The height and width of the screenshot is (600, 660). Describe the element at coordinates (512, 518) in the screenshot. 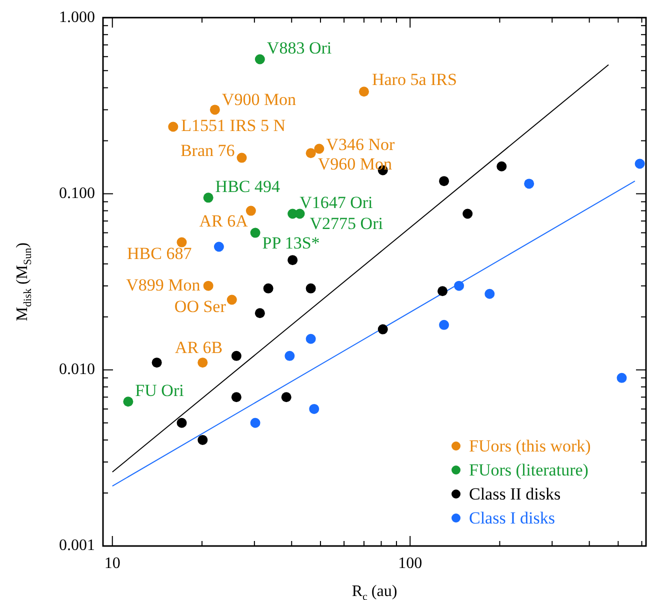

I see `legend-label: Class I disks` at that location.